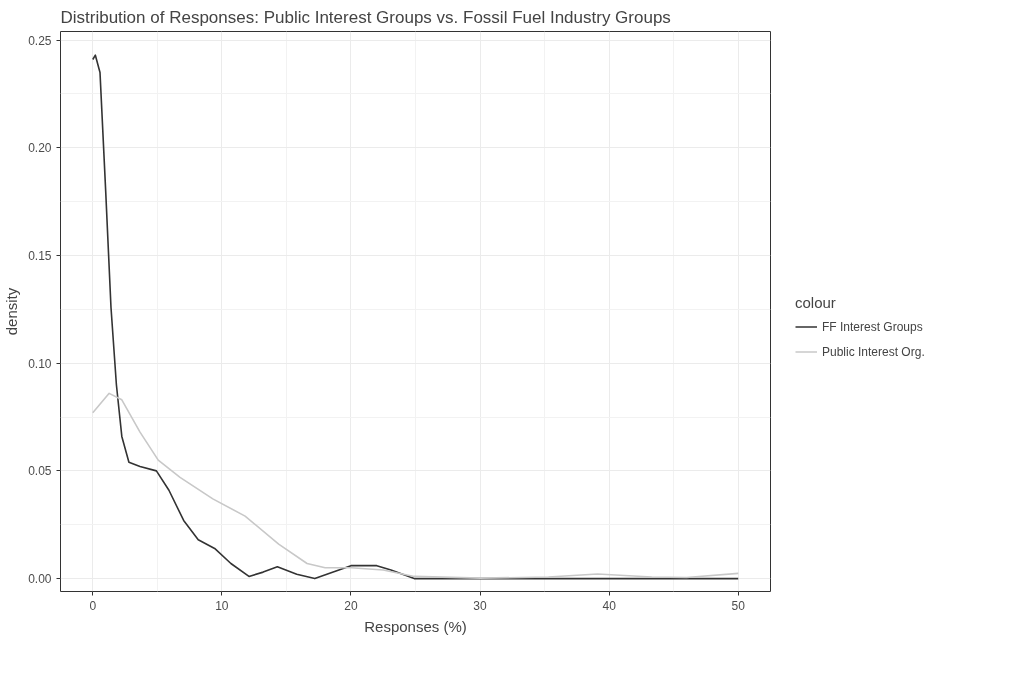 This screenshot has width=1020, height=684. What do you see at coordinates (40, 471) in the screenshot?
I see `y-tick-label: 0.05` at bounding box center [40, 471].